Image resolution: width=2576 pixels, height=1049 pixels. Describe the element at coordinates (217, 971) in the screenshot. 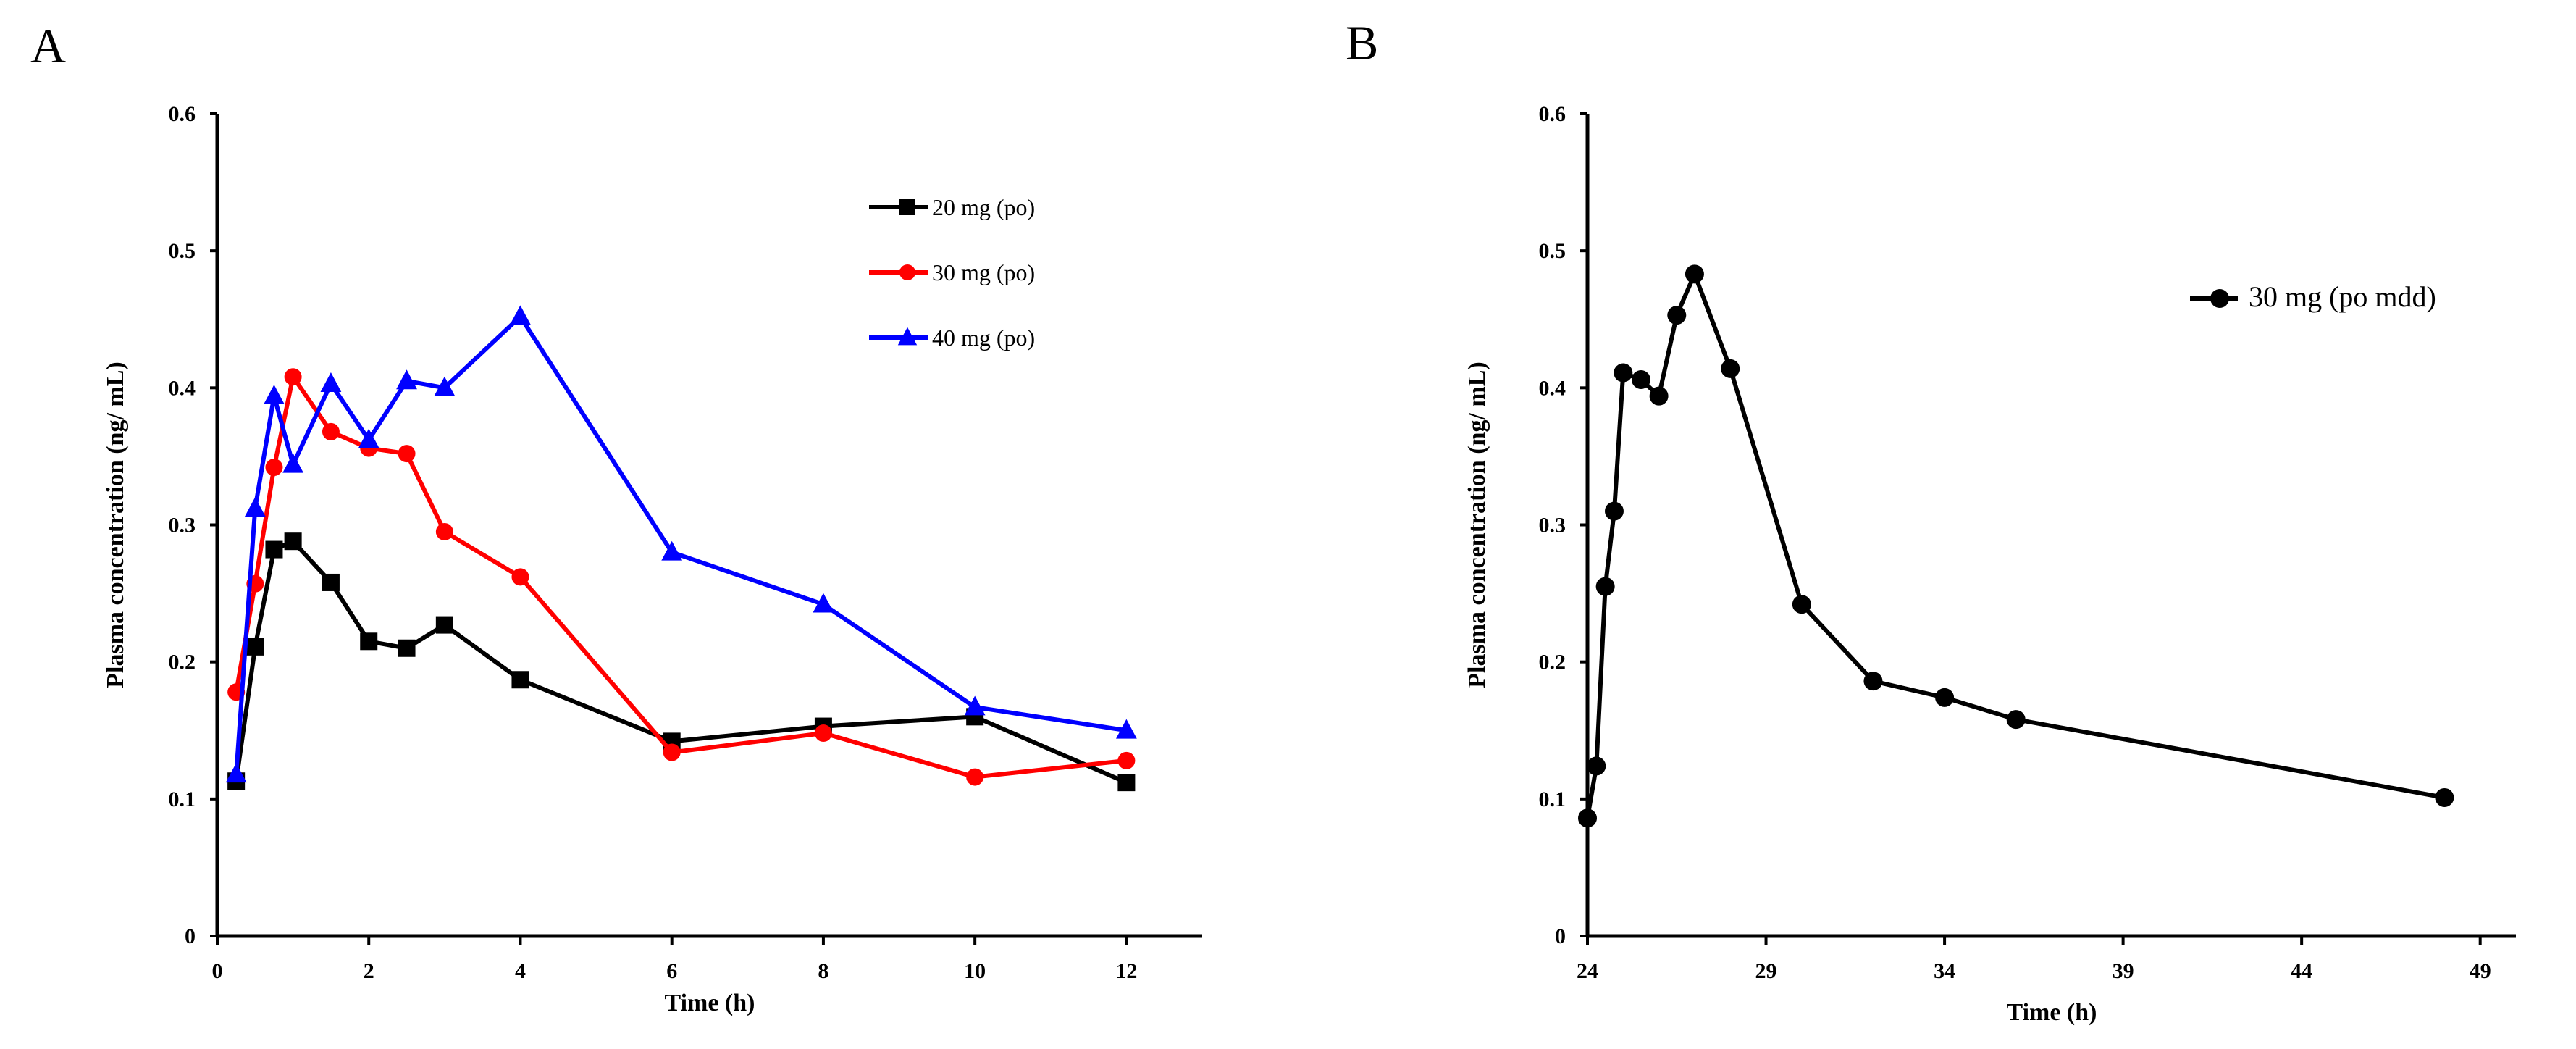

I see `x-tick-label: 0` at that location.